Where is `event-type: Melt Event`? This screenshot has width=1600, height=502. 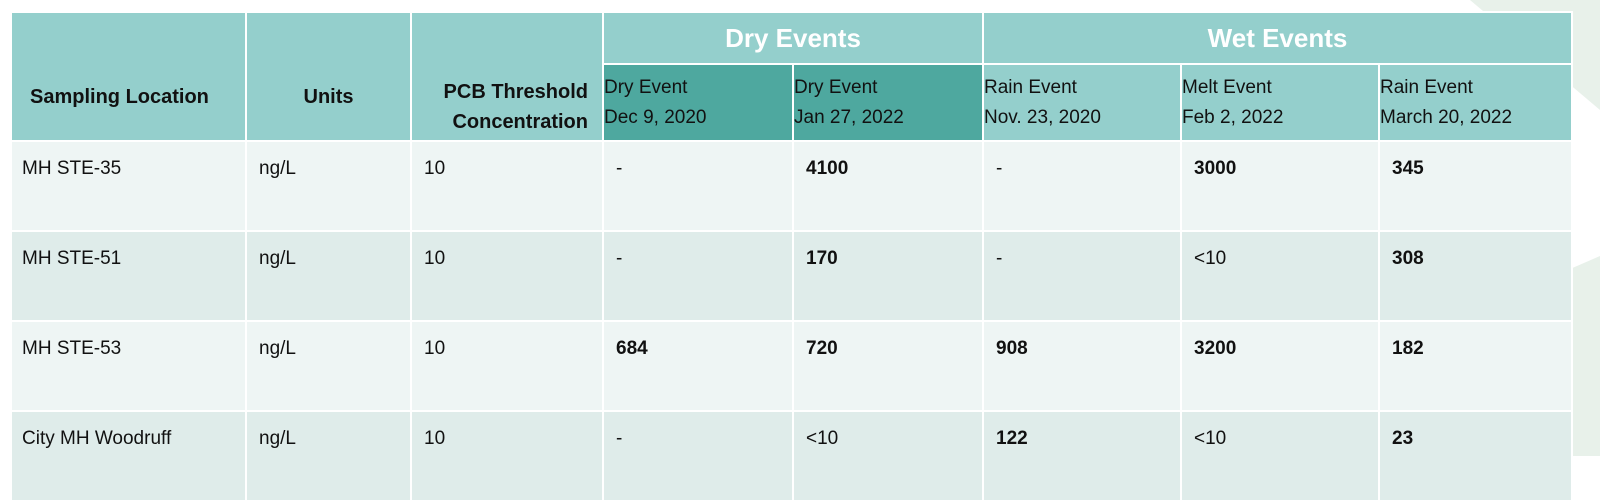
event-type: Melt Event is located at coordinates (1227, 88).